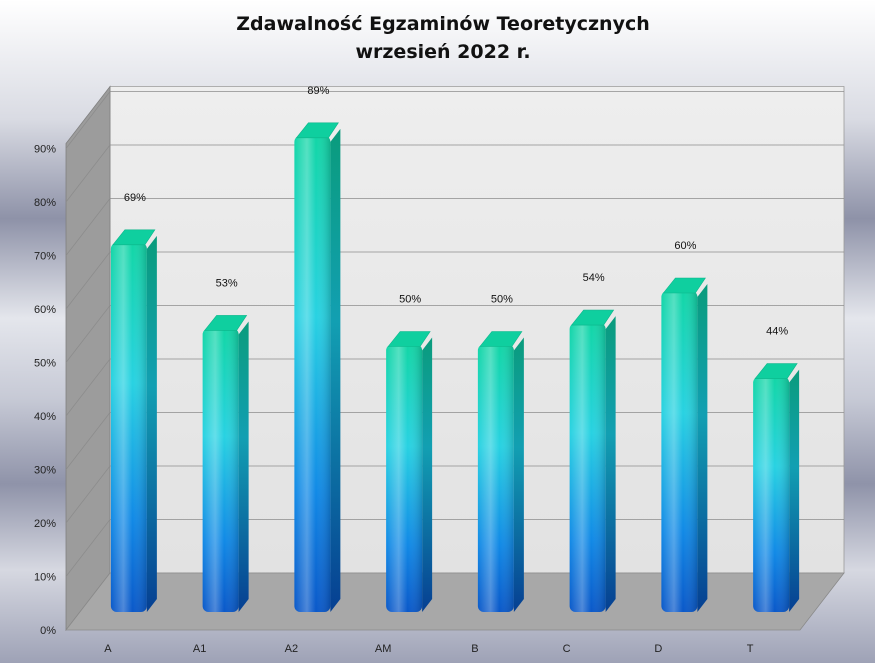 This screenshot has width=875, height=663. Describe the element at coordinates (443, 24) in the screenshot. I see `title-line: Zdawalność Egzaminów Teoretycznych` at that location.